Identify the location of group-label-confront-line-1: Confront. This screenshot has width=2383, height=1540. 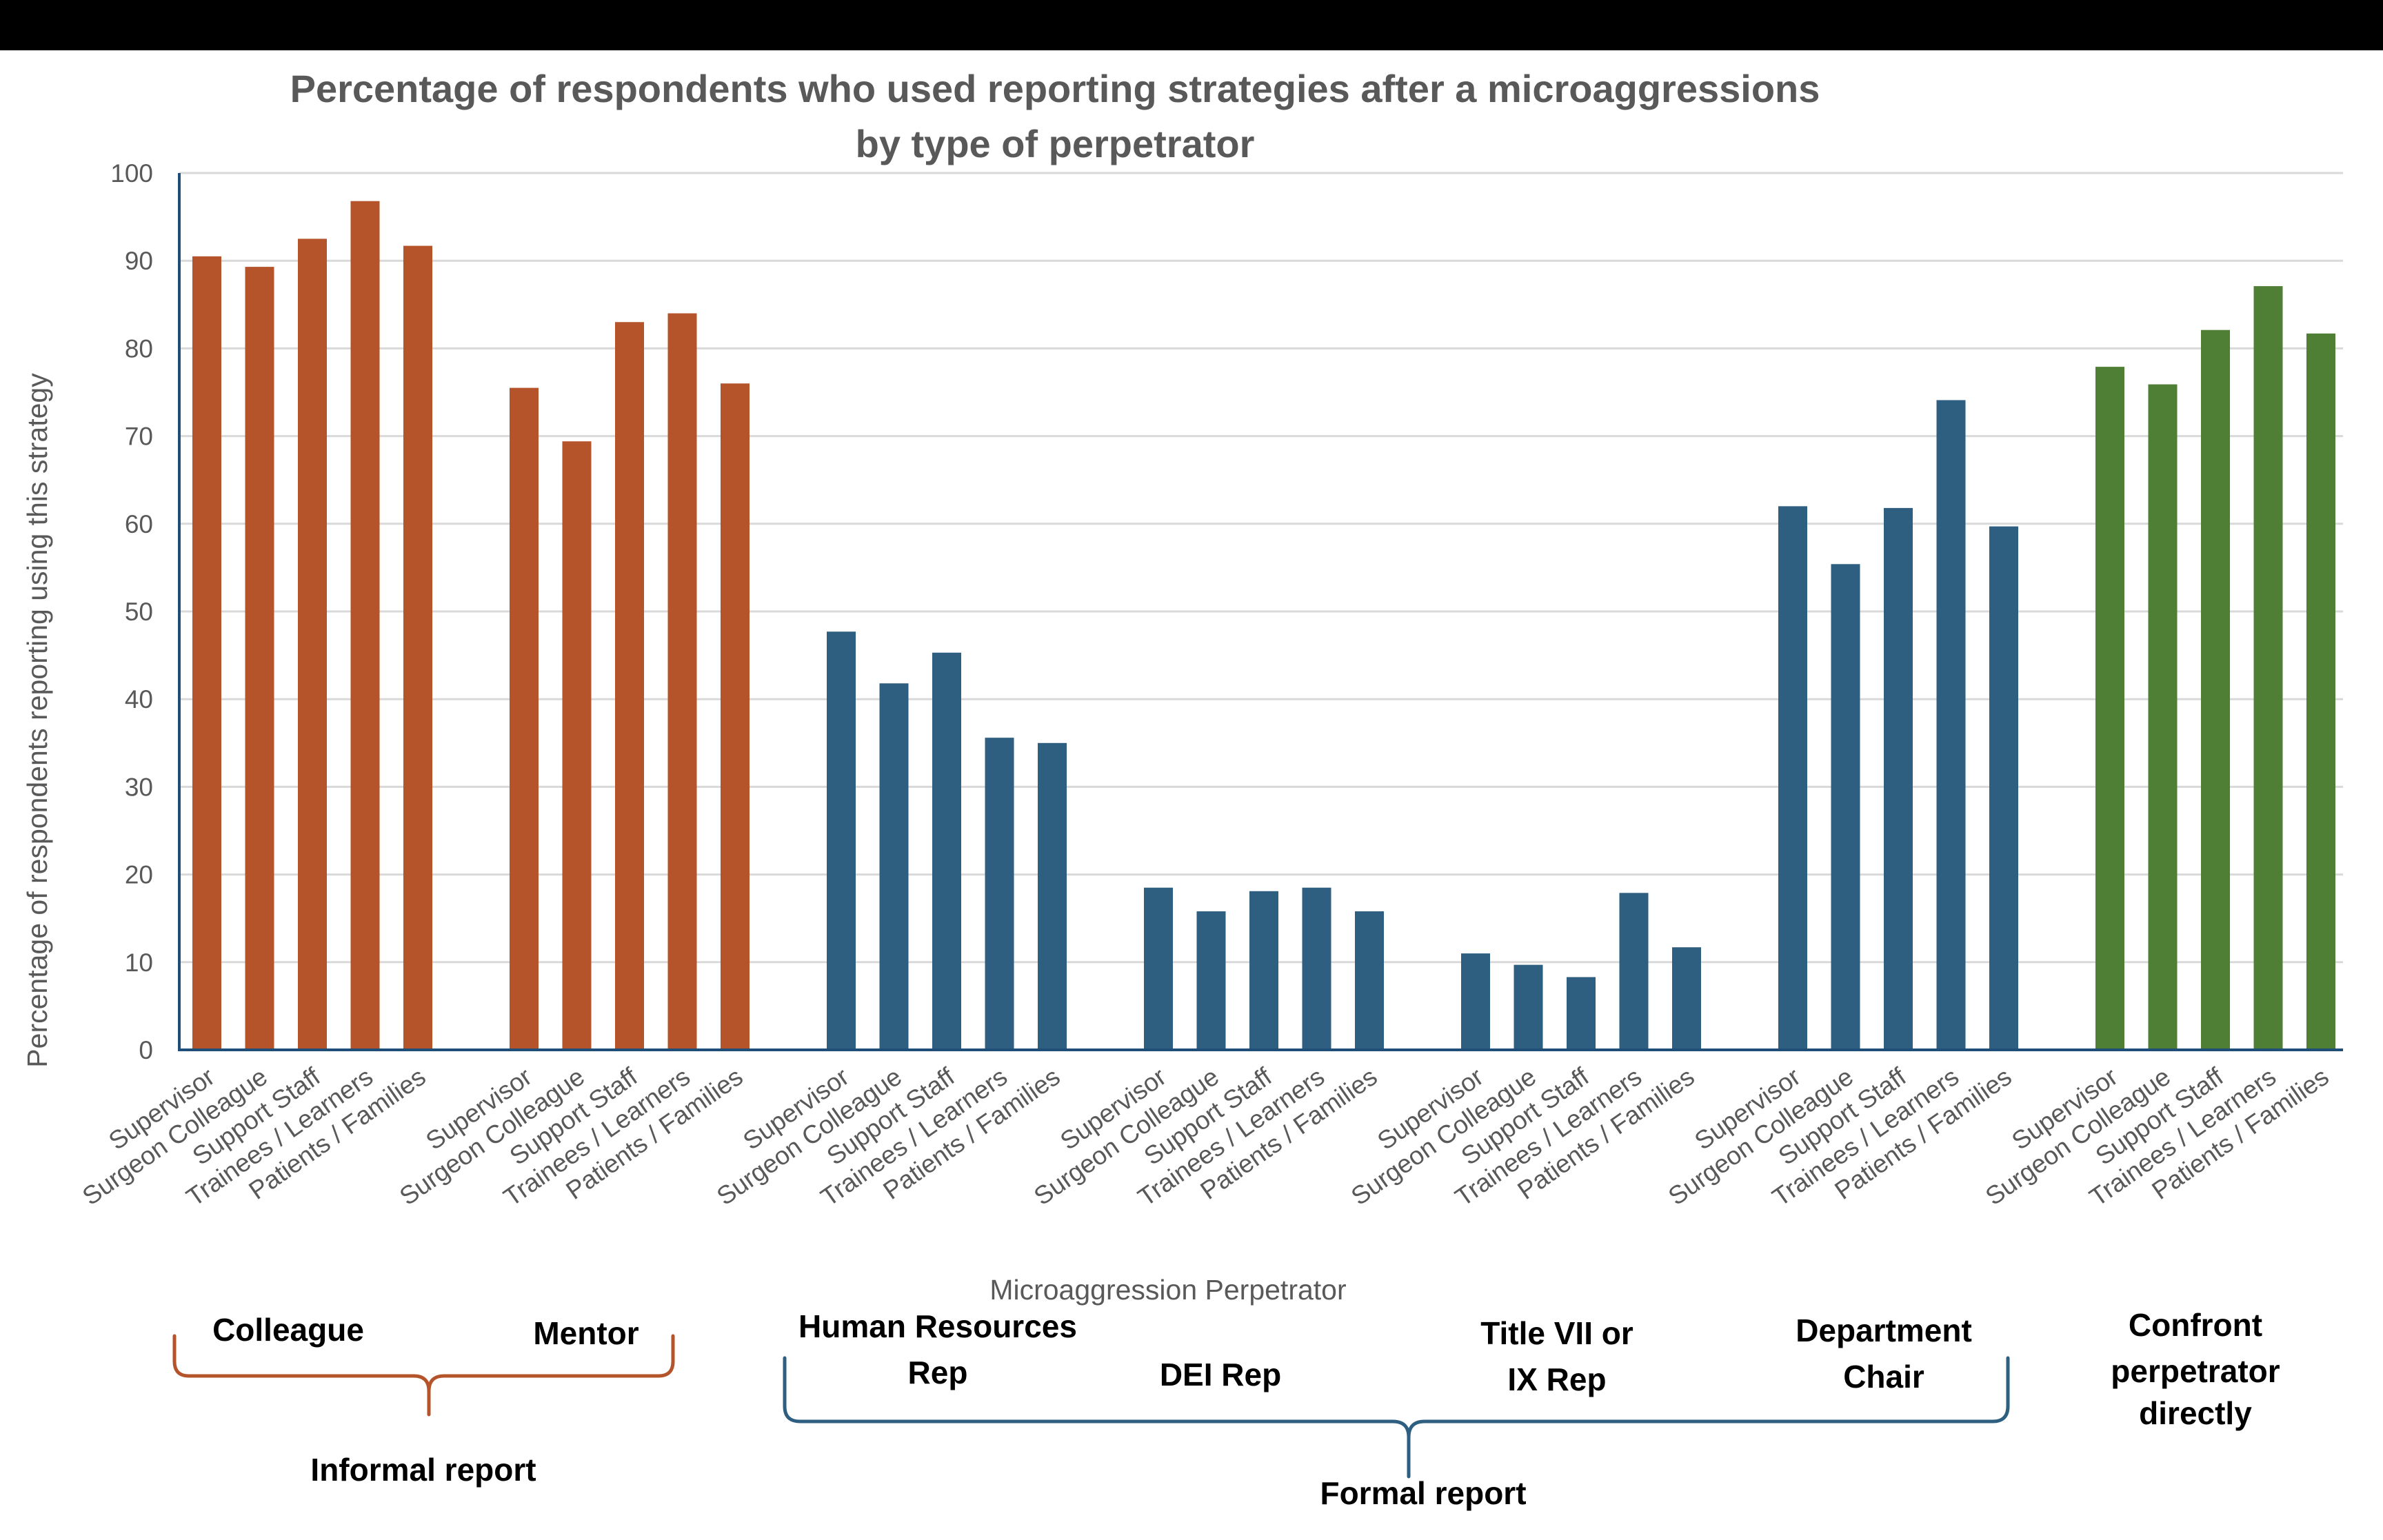
(2195, 1325).